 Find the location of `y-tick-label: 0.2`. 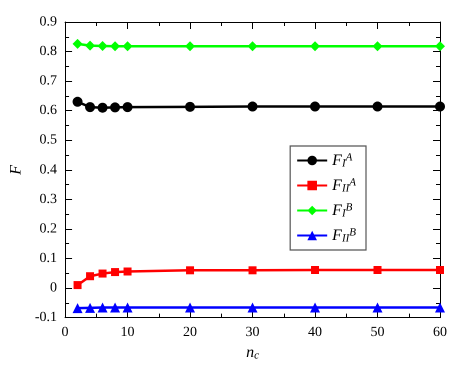

y-tick-label: 0.2 is located at coordinates (49, 228).